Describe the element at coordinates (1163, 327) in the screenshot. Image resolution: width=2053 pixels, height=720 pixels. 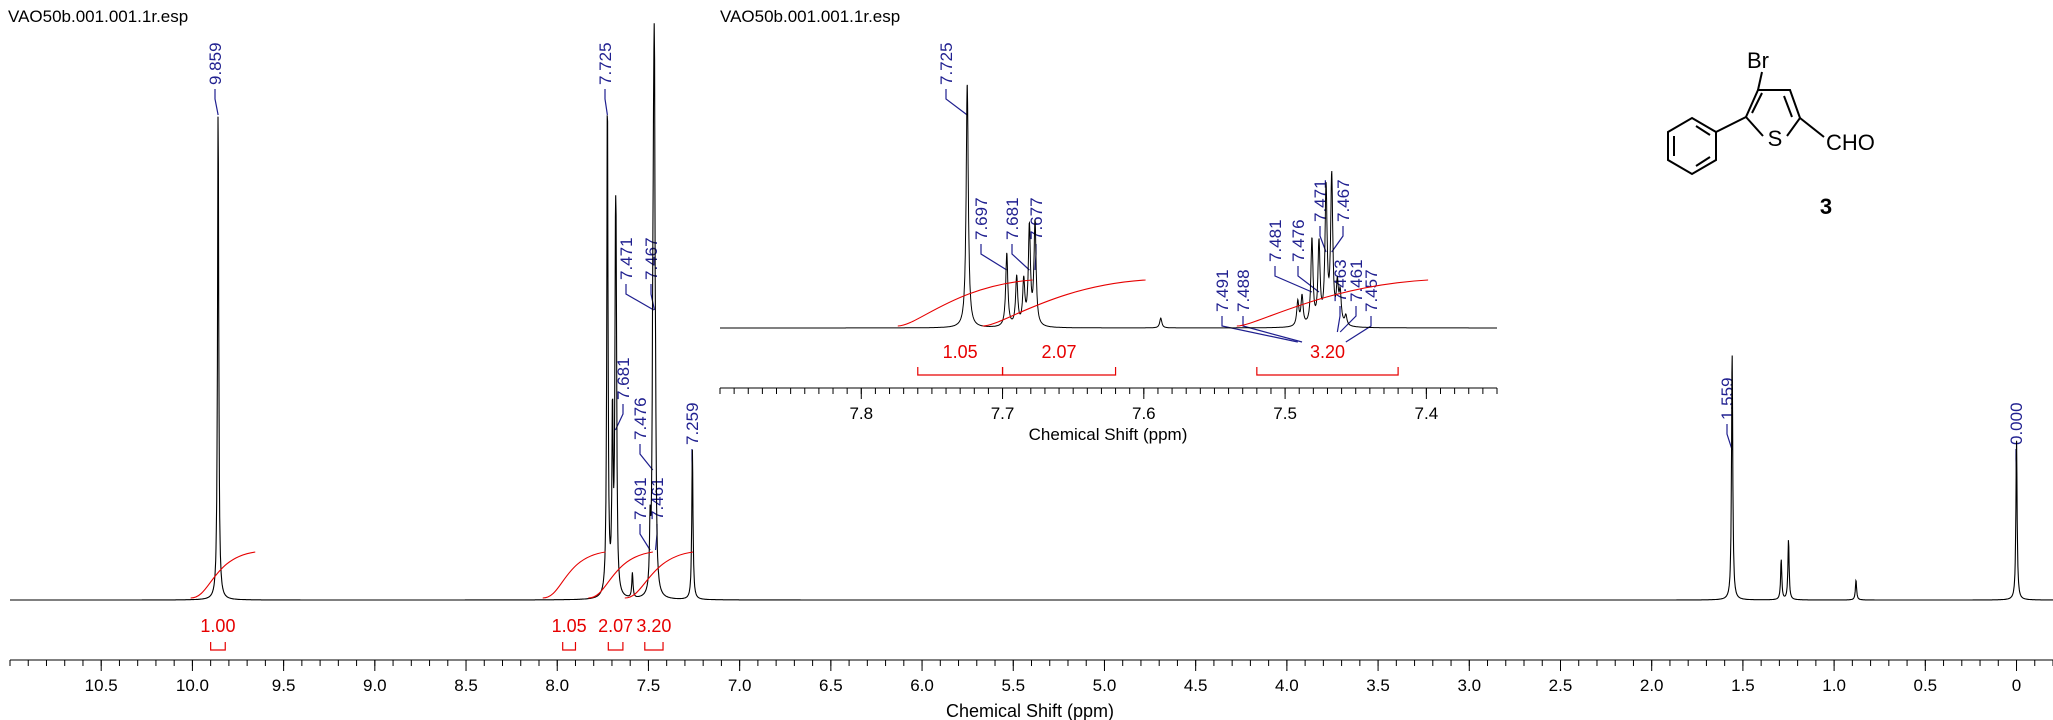
I see `inset-integrals: 1.05 2.07 3.20` at that location.